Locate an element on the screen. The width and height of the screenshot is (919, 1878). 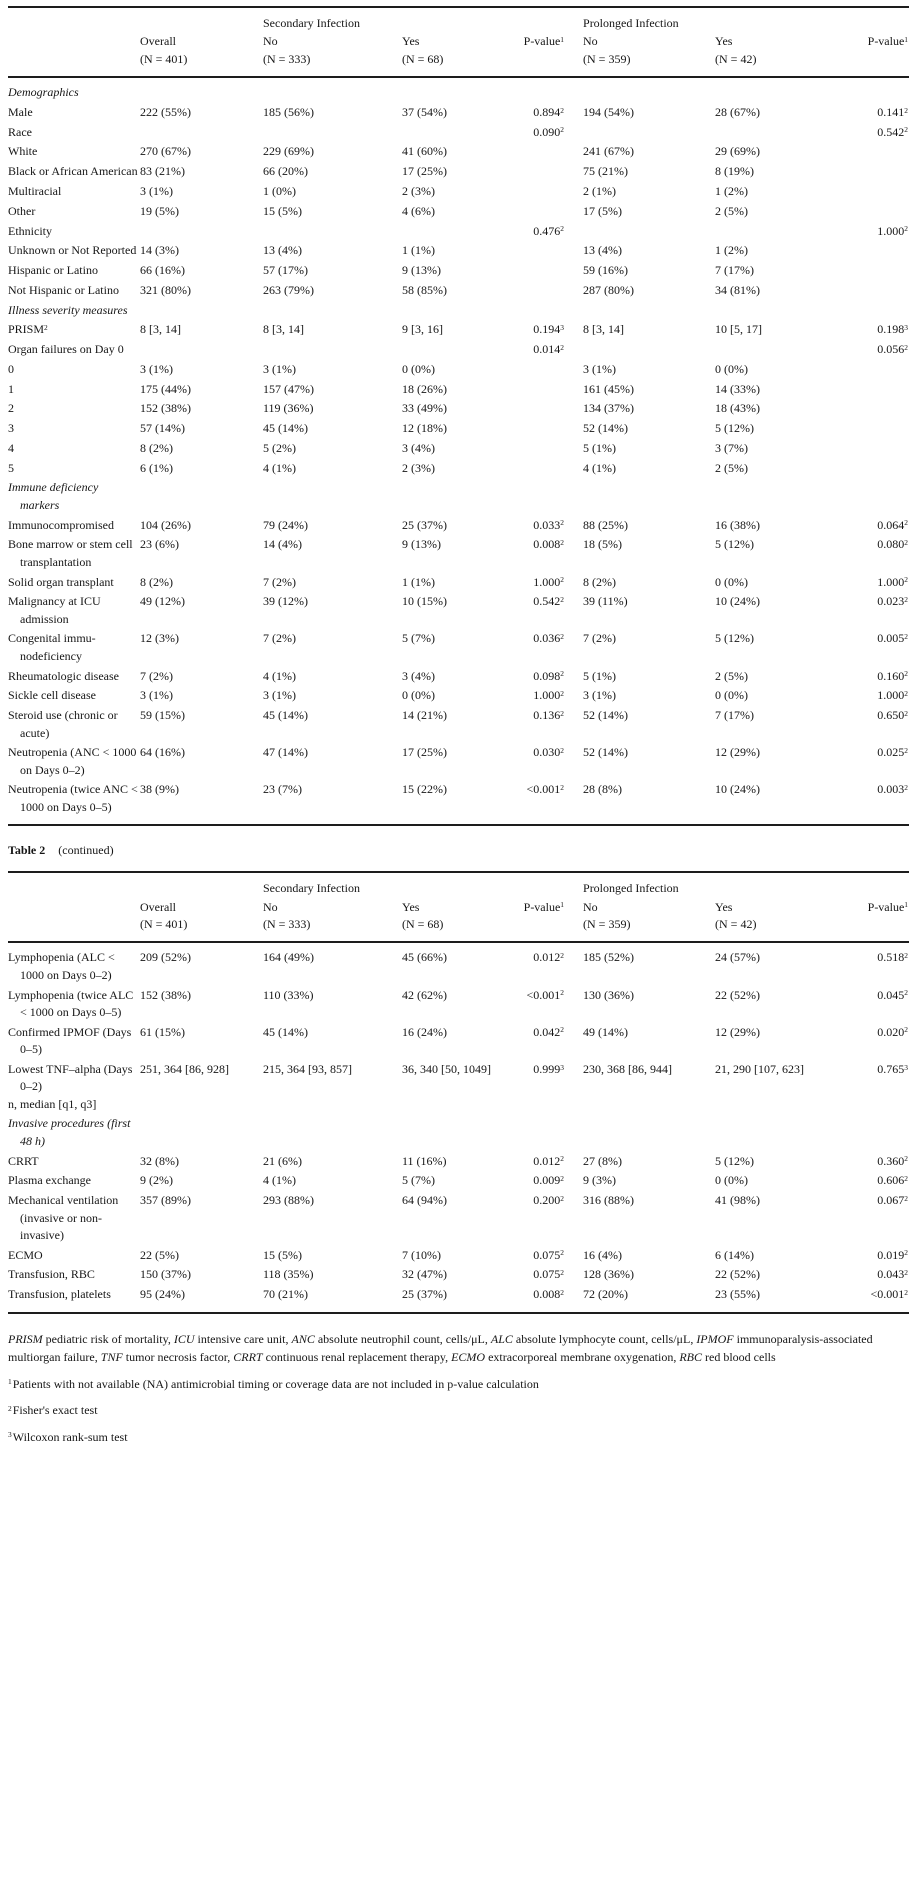
cell: 1 (1%) is located at coordinates (418, 581).